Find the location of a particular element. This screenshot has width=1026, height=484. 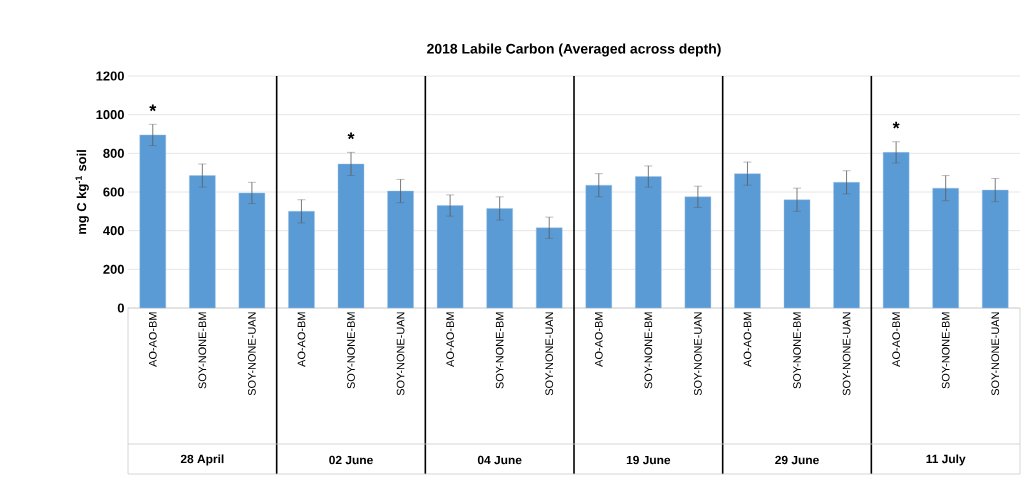

y-tick-label: 0 is located at coordinates (120, 308).